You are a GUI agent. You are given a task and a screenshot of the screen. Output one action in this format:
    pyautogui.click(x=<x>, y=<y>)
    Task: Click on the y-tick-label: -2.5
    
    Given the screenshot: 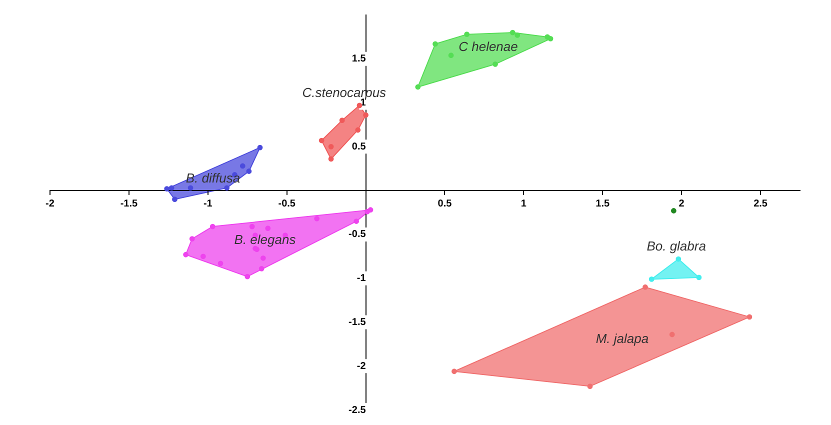 What is the action you would take?
    pyautogui.click(x=357, y=410)
    